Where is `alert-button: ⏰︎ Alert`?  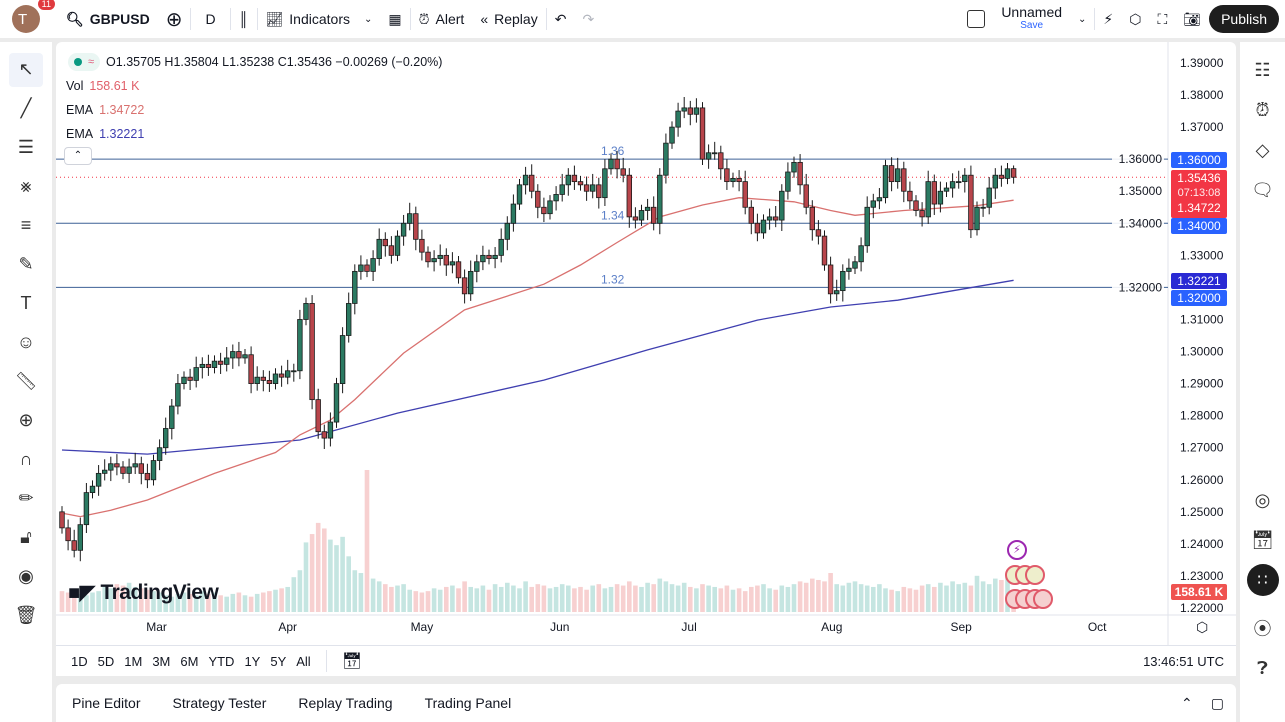 alert-button: ⏰︎ Alert is located at coordinates (442, 19).